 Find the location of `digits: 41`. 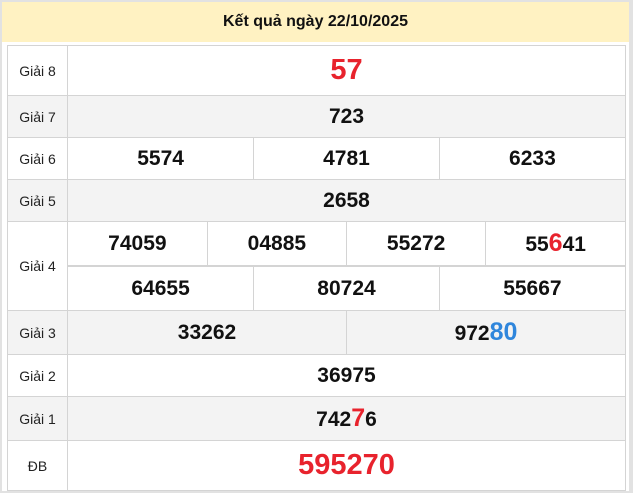

digits: 41 is located at coordinates (574, 244).